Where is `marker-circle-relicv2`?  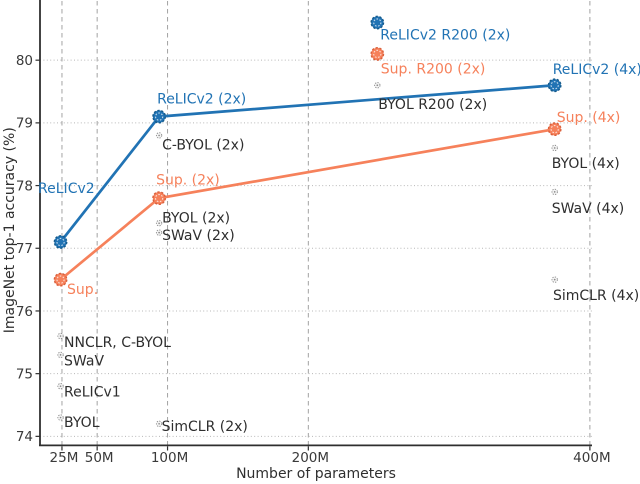 marker-circle-relicv2 is located at coordinates (60, 242).